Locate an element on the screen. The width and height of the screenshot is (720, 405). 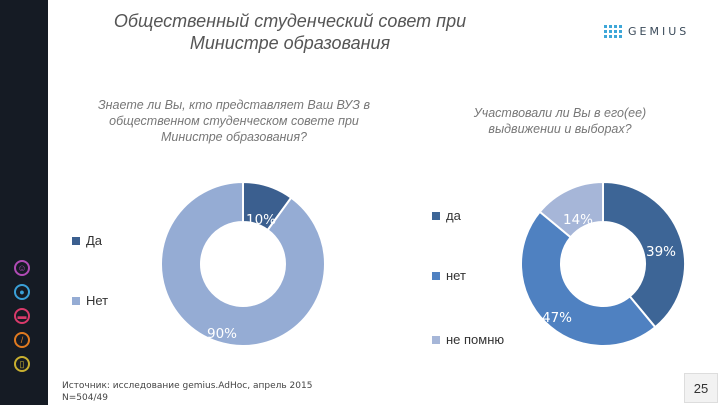
legend-label: Да is located at coordinates (94, 240).